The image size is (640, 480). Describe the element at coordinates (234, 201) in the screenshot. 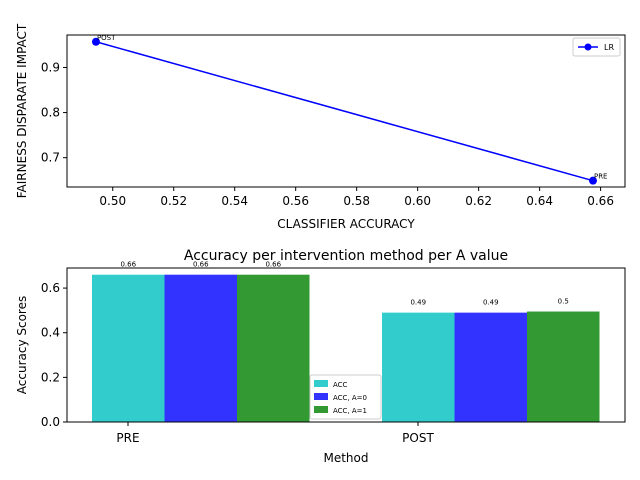

I see `x-tick-label: 0.54` at that location.